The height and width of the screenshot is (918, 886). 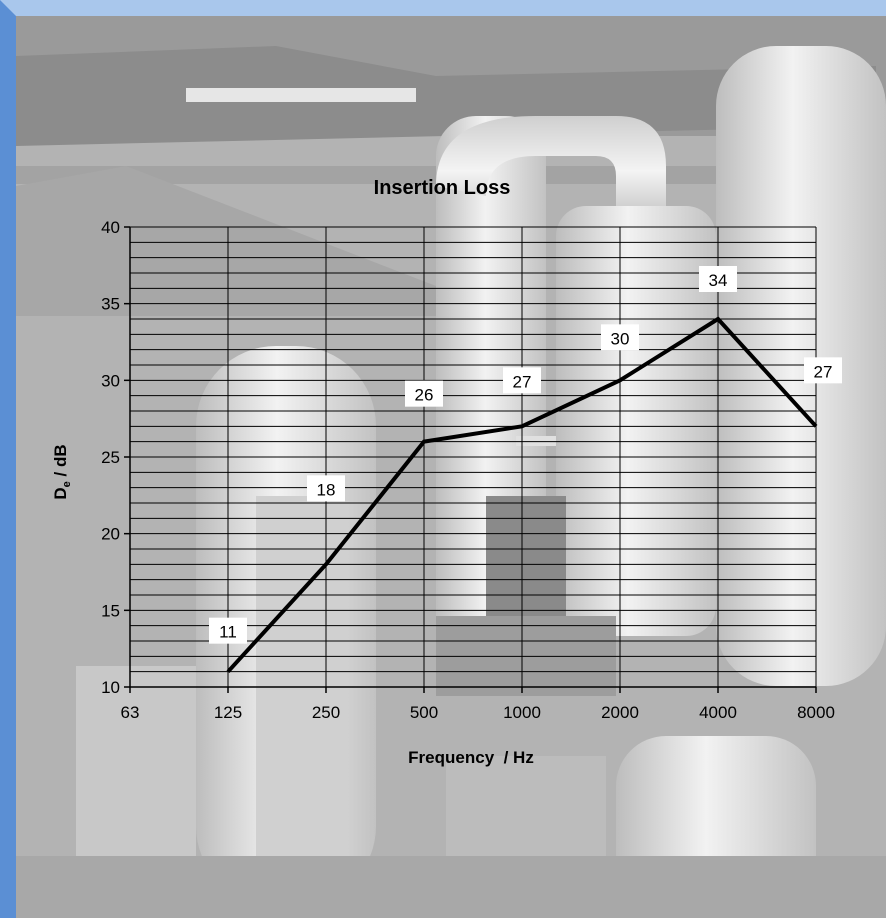 What do you see at coordinates (816, 712) in the screenshot?
I see `x-tick-label: 8000` at bounding box center [816, 712].